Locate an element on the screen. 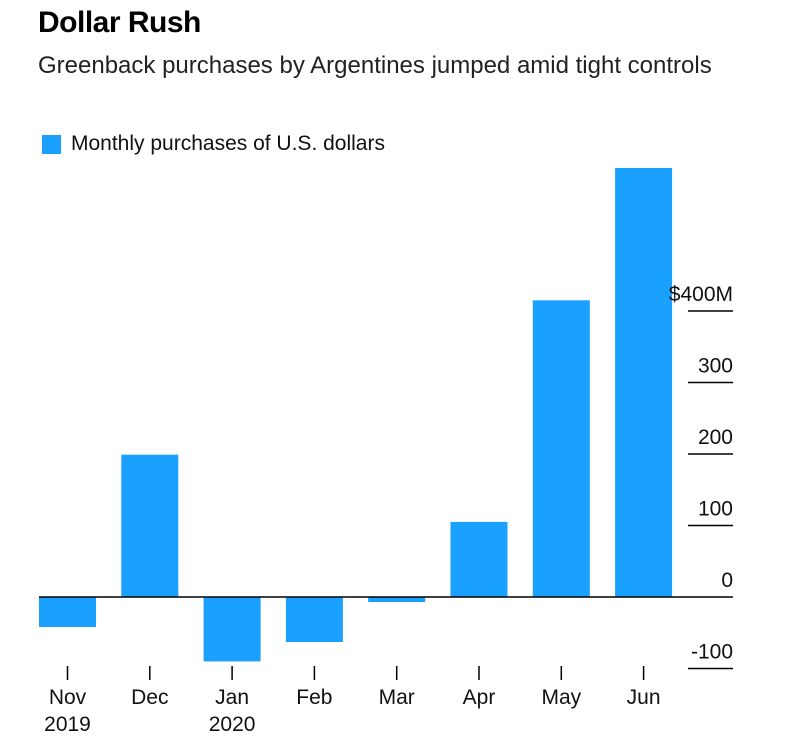  chart-title: Dollar Rush is located at coordinates (119, 22).